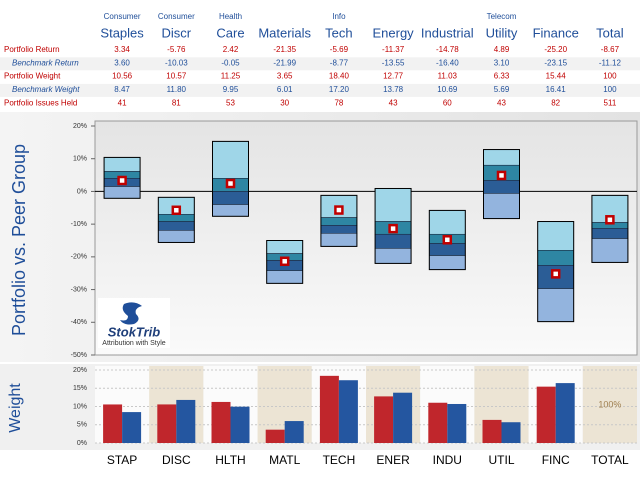 This screenshot has width=640, height=480. I want to click on cell: -14.78, so click(447, 49).